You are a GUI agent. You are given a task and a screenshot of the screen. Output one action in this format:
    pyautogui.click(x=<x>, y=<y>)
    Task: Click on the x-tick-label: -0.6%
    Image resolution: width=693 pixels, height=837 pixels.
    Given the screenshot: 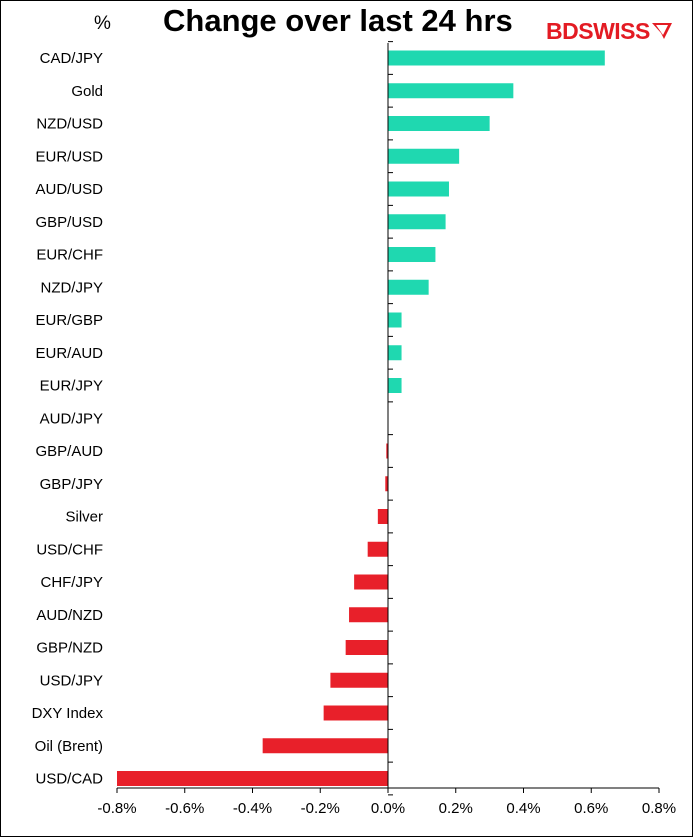 What is the action you would take?
    pyautogui.click(x=184, y=808)
    